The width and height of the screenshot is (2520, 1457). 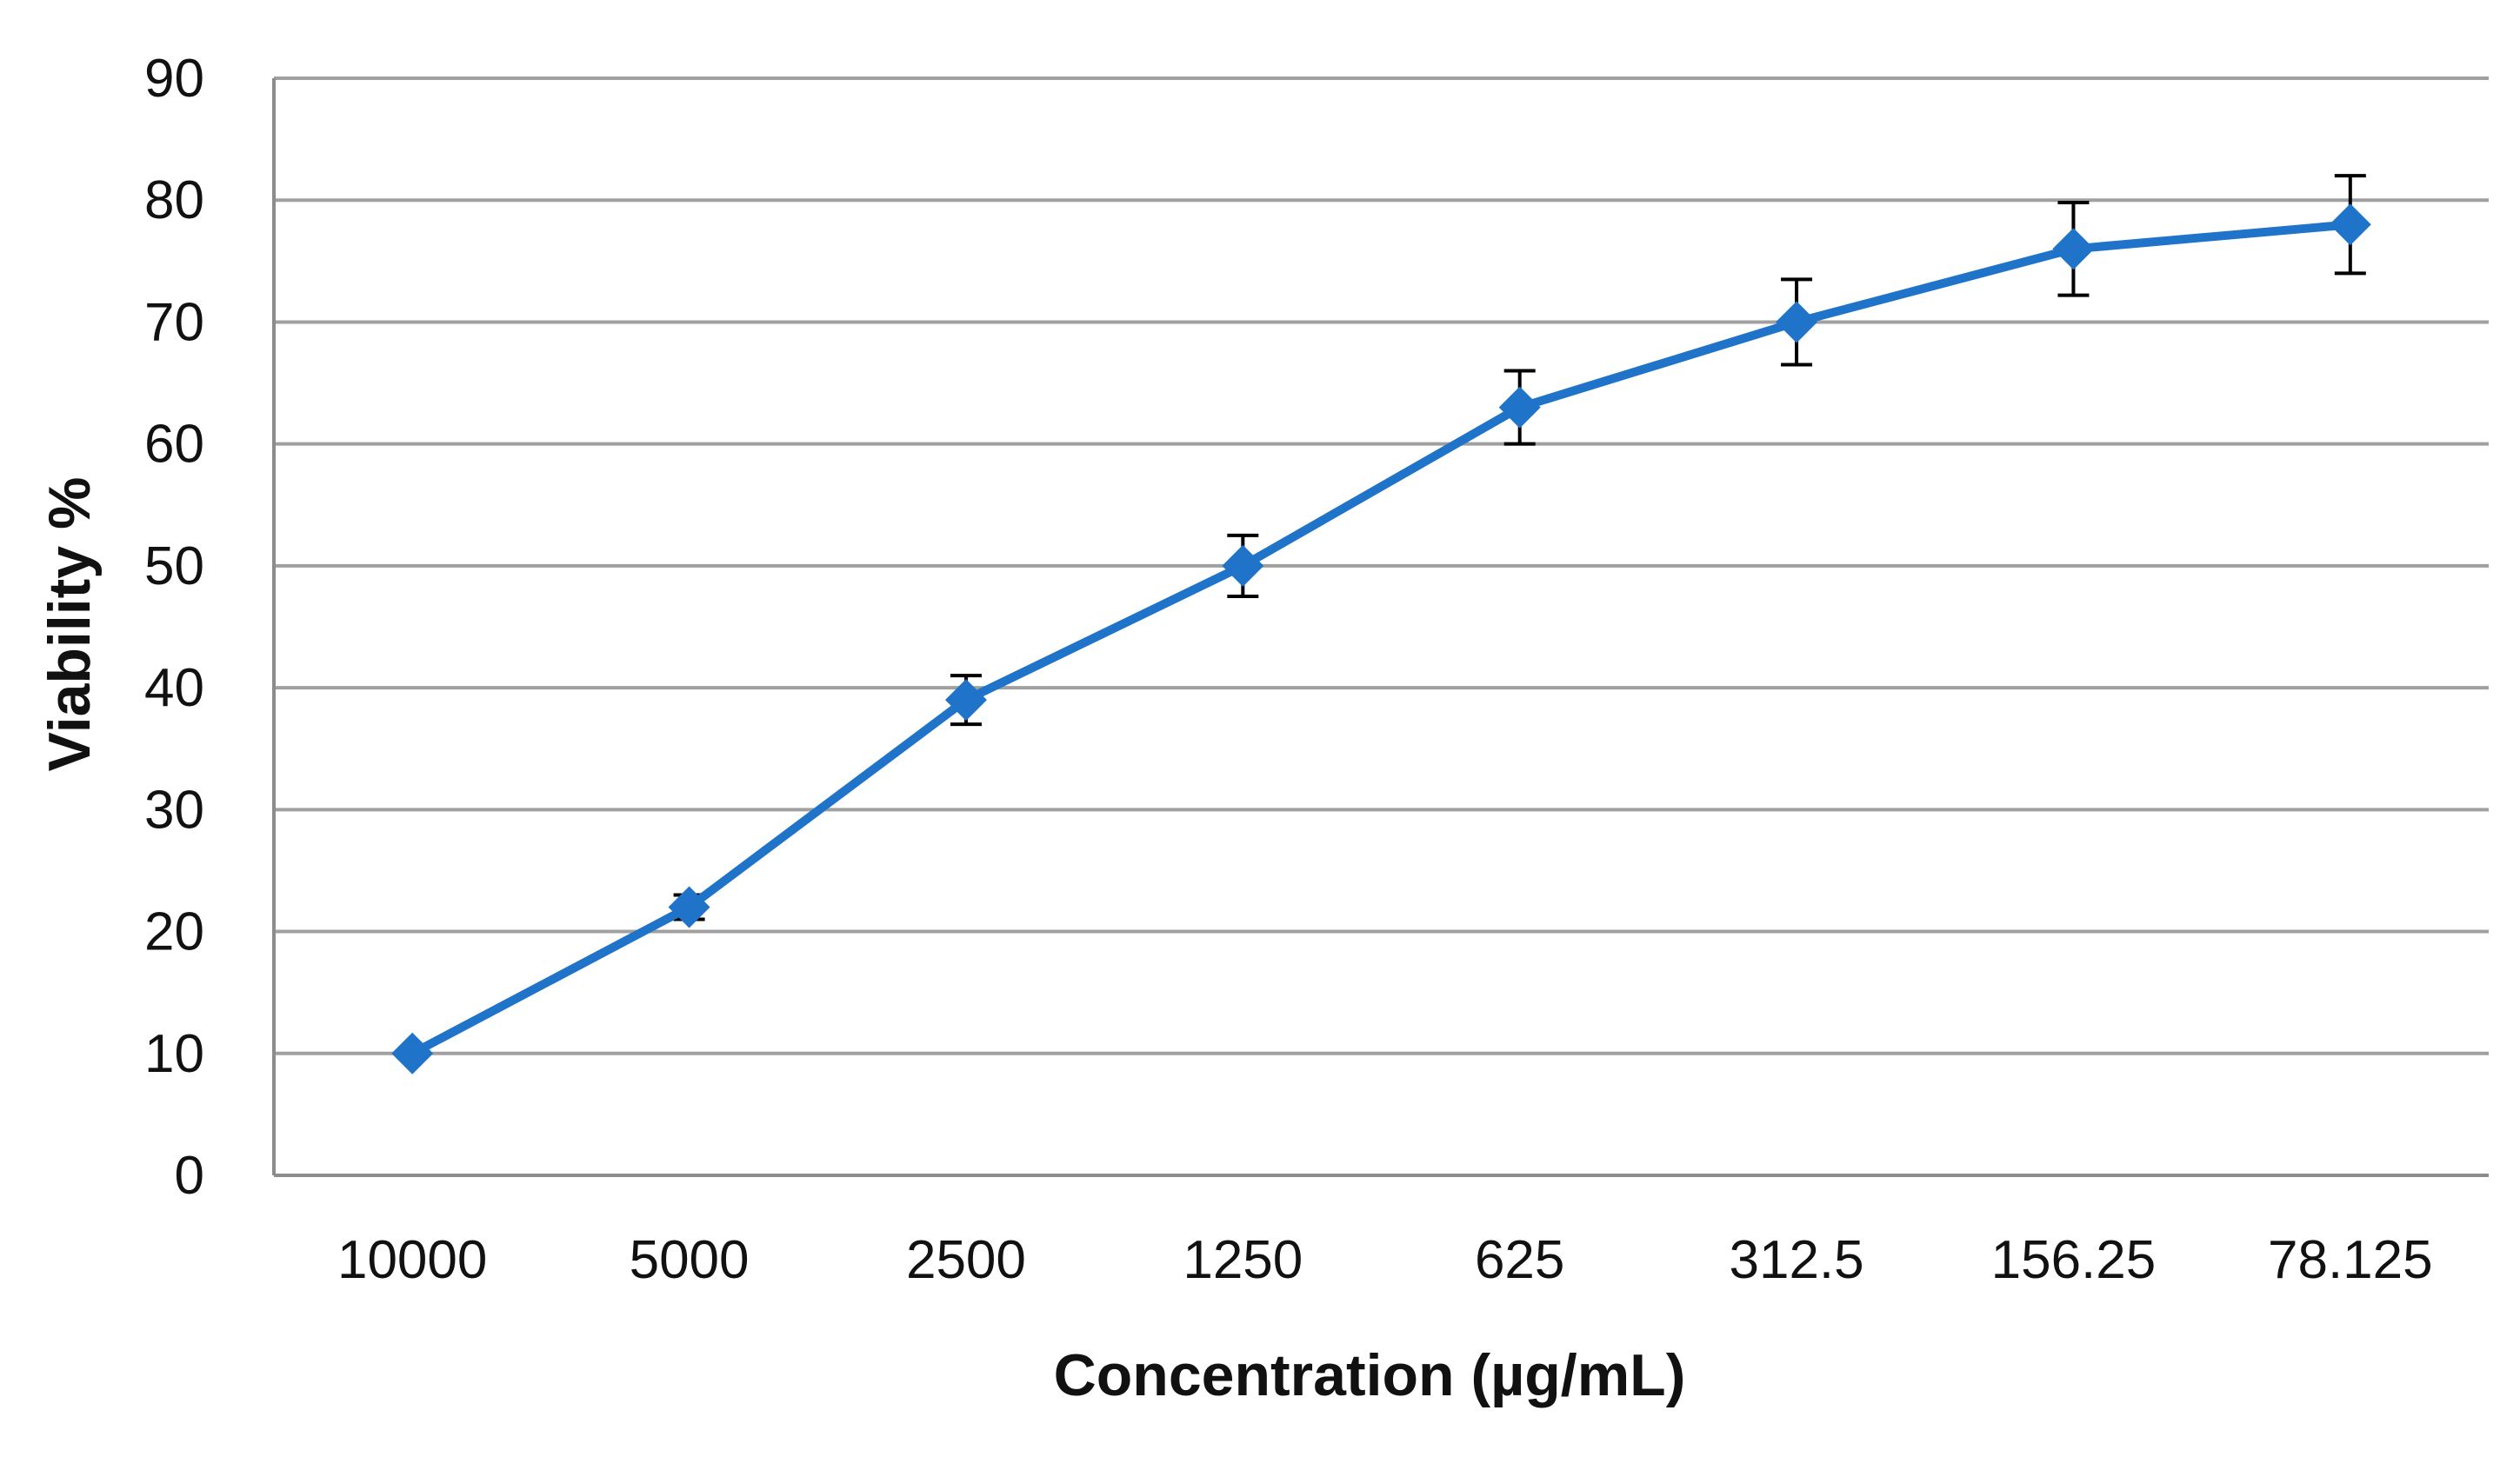 I want to click on x-tick-label: 1250, so click(x=1243, y=1260).